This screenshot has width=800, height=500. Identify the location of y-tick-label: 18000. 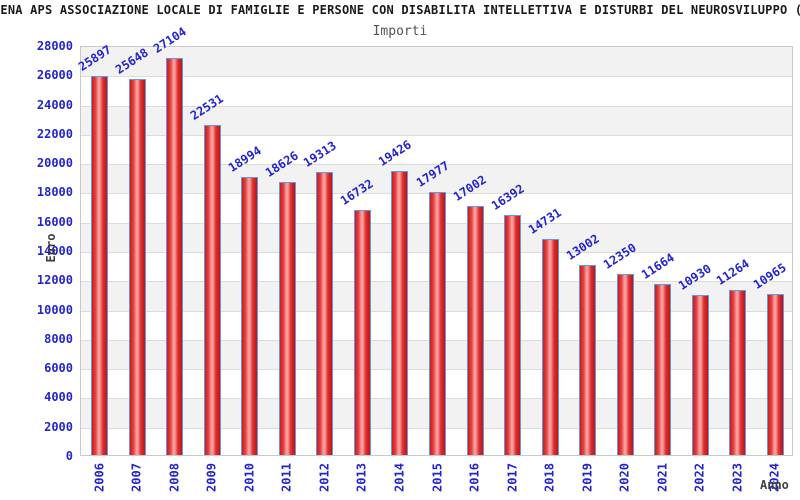
(54, 192).